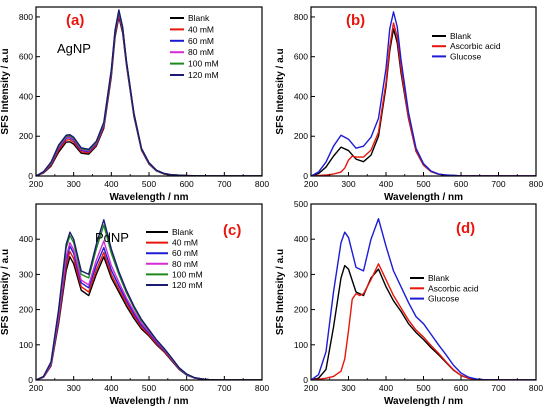  I want to click on panel-tag: (c), so click(232, 230).